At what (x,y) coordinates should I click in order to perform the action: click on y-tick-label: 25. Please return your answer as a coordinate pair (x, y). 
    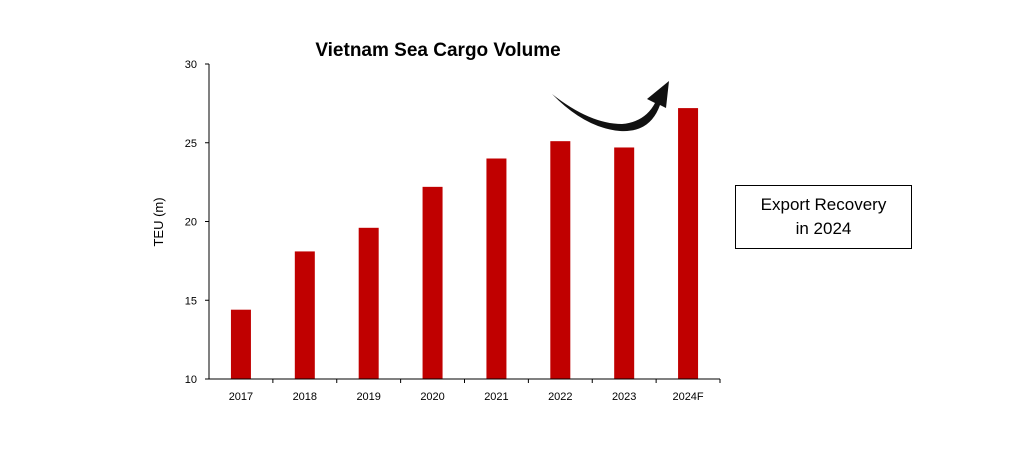
    Looking at the image, I should click on (191, 144).